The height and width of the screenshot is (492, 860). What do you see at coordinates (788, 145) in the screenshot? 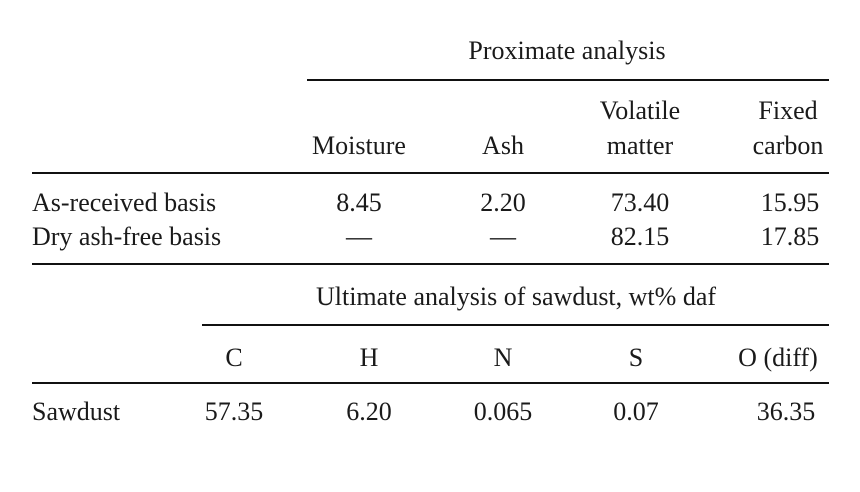
I see `header-fixed-line2: carbon` at bounding box center [788, 145].